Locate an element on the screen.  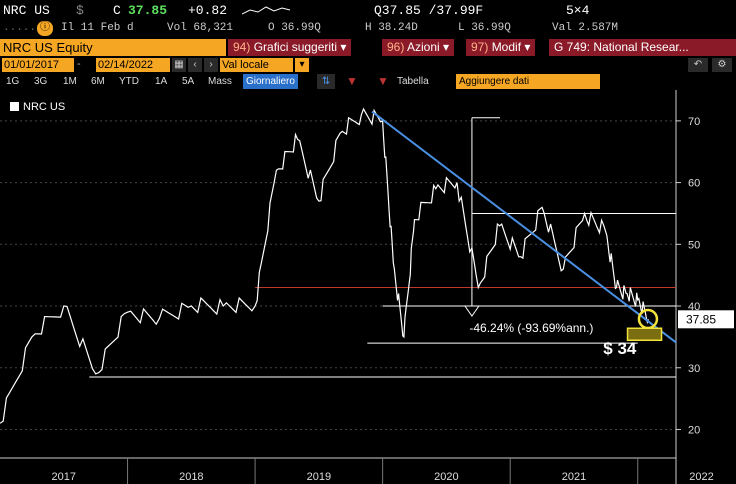
last-price-tag-label: 37.85 is located at coordinates (701, 319).